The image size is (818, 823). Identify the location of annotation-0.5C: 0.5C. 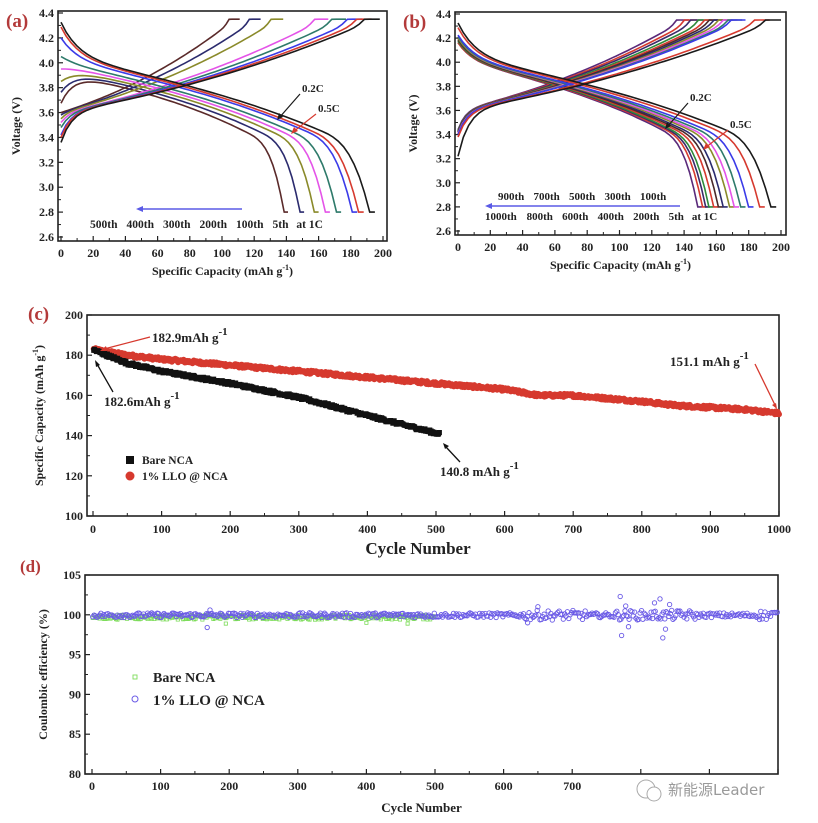
(329, 109).